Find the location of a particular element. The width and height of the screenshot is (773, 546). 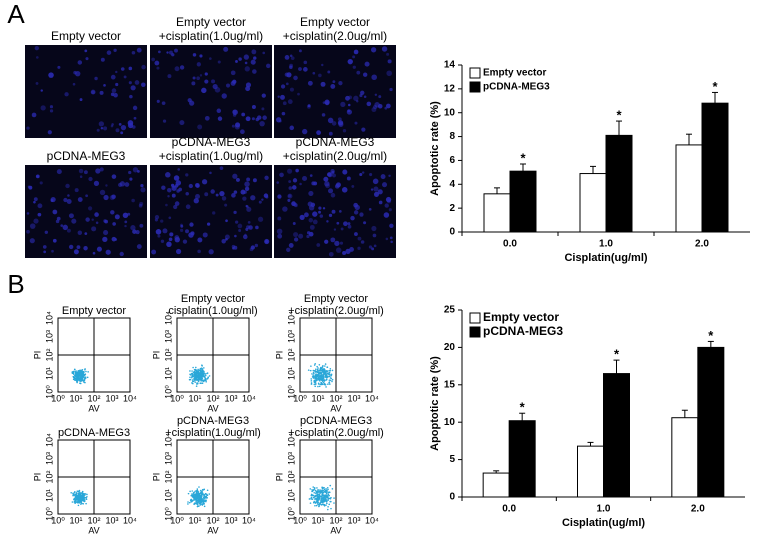

image-label: +cisplatin(1.0ug/ml) is located at coordinates (211, 36).